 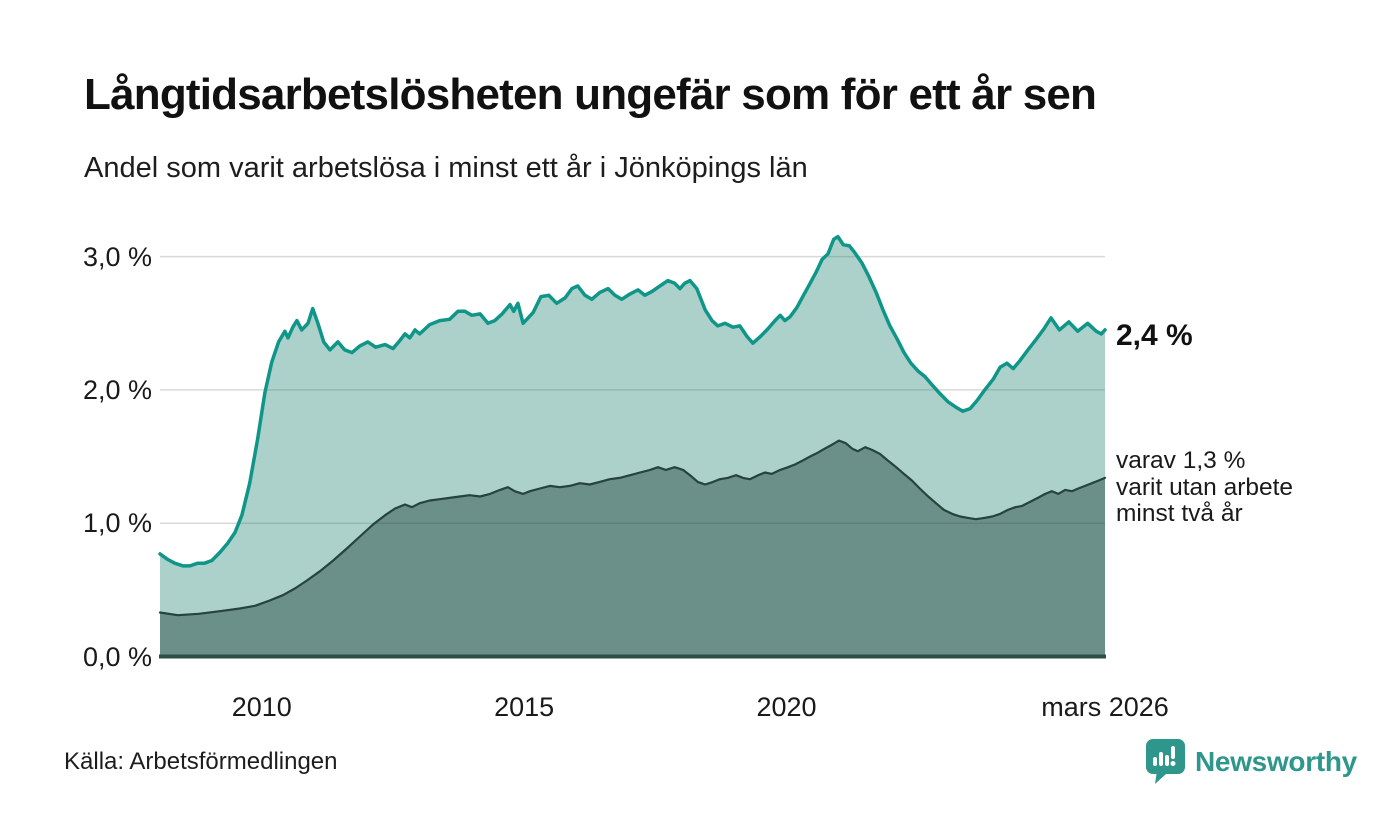 What do you see at coordinates (117, 523) in the screenshot?
I see `y-tick-label: 1,0 %` at bounding box center [117, 523].